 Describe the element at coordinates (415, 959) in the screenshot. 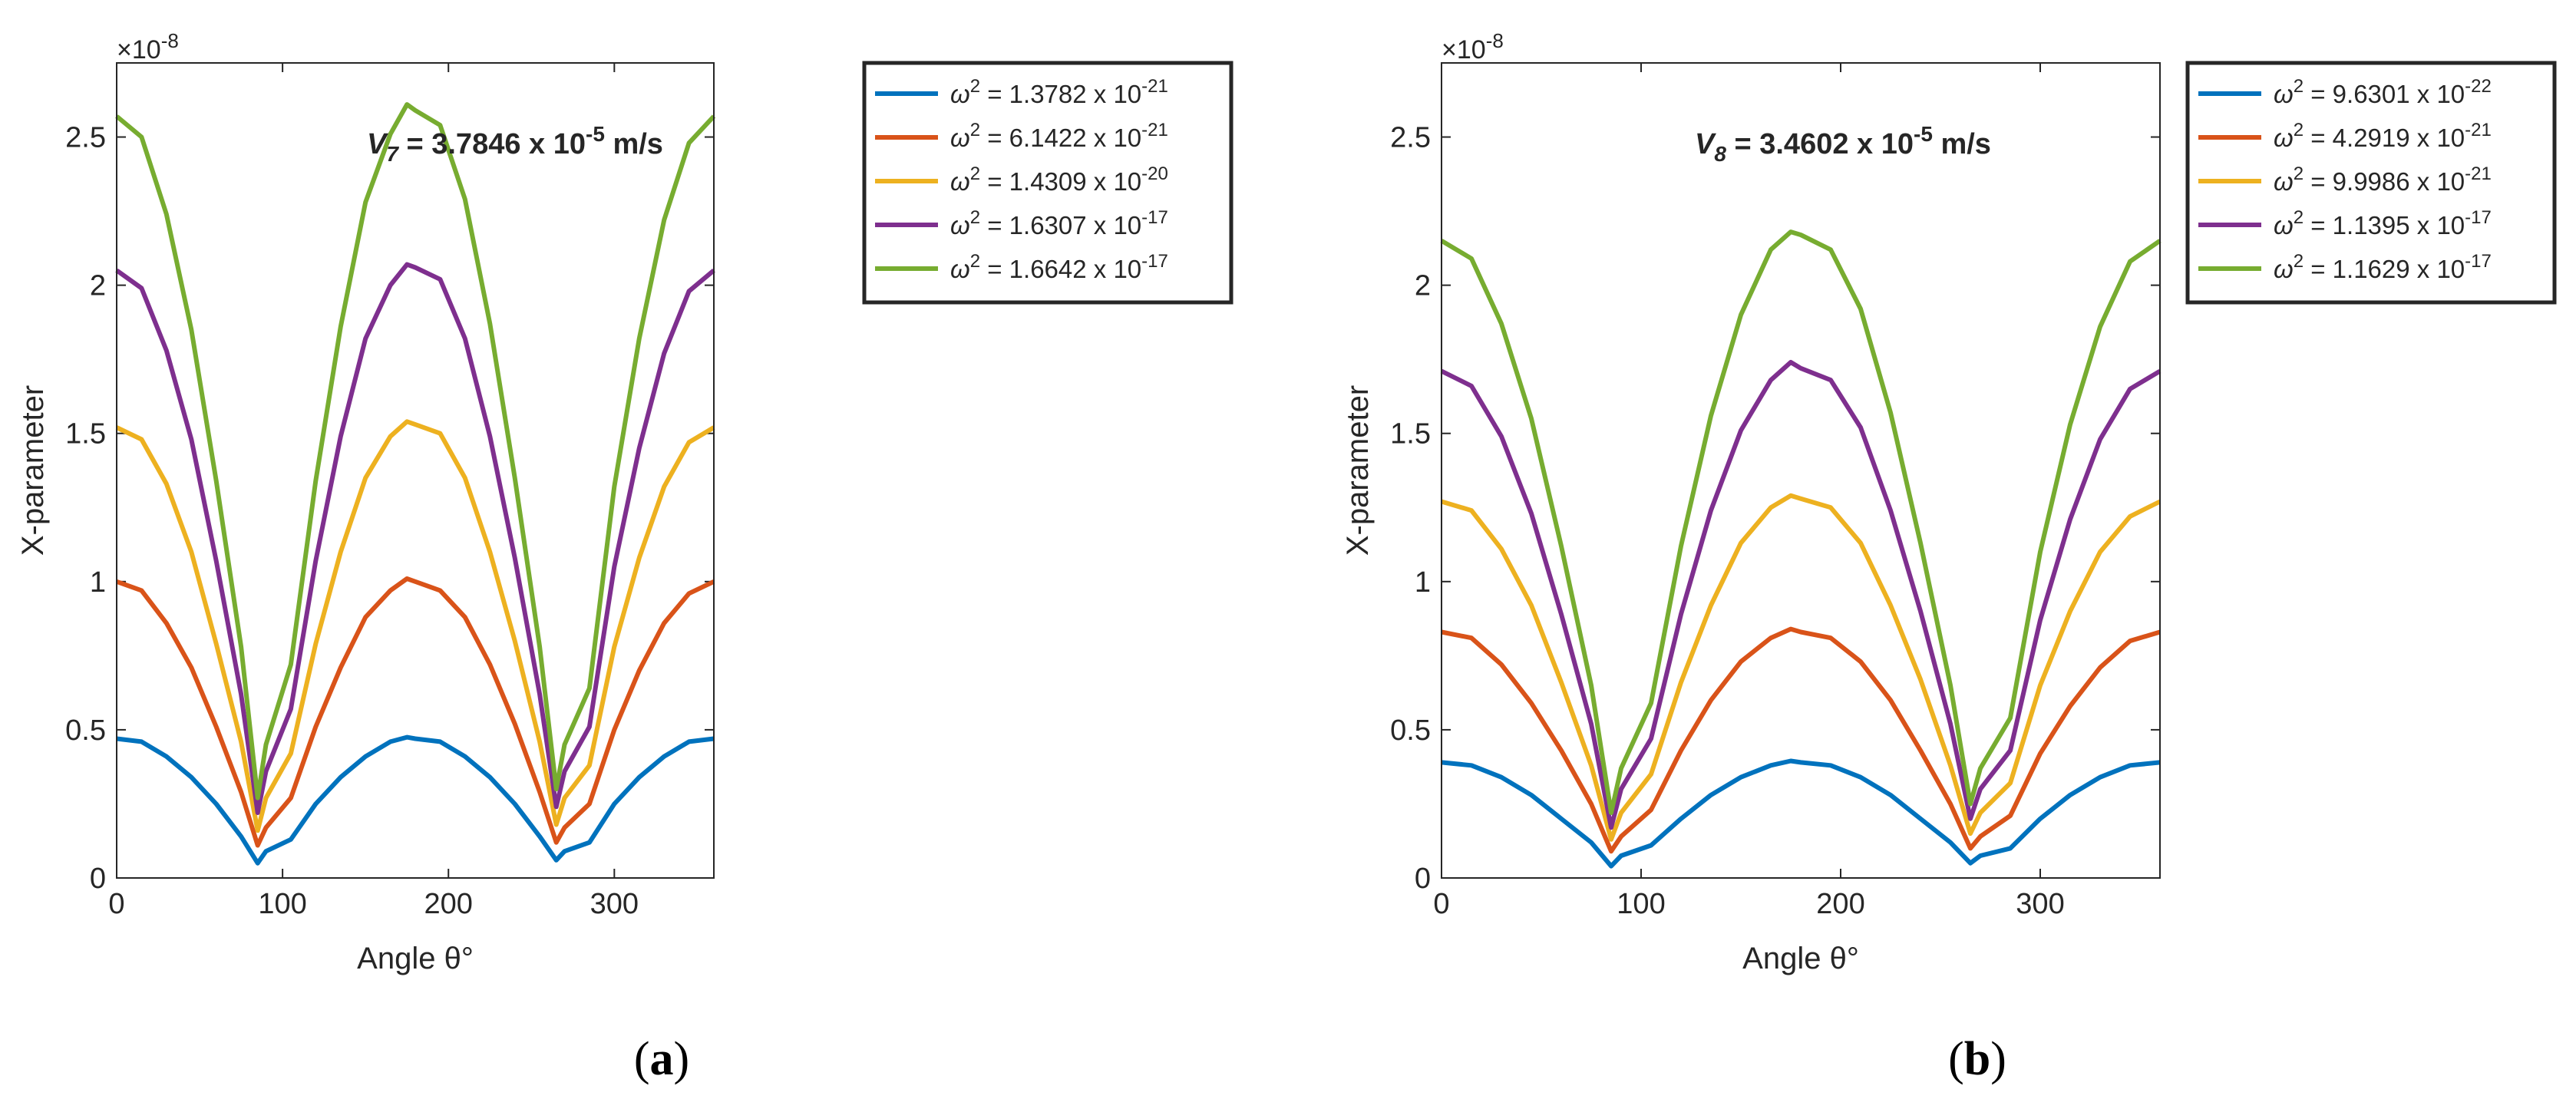

I see `x-axis-label-a: Angle θ°` at that location.